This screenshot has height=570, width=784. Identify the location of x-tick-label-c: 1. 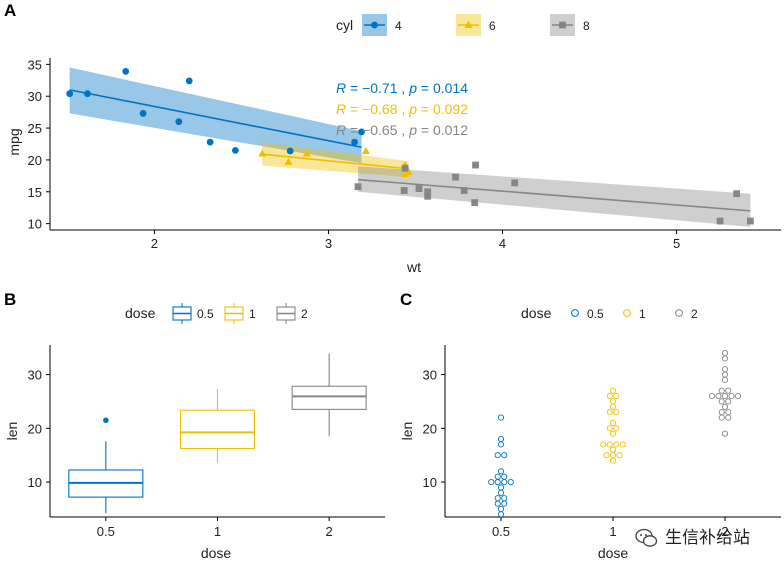
(612, 531).